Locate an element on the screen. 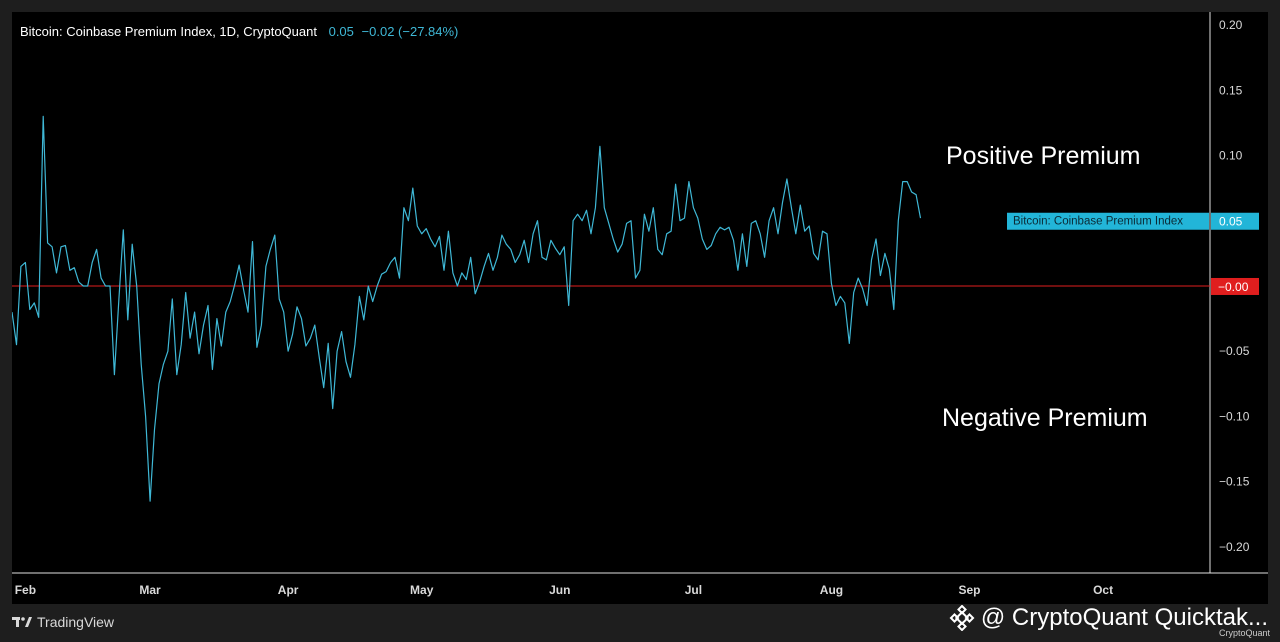 The image size is (1280, 642). x-tick-label: Mar is located at coordinates (150, 590).